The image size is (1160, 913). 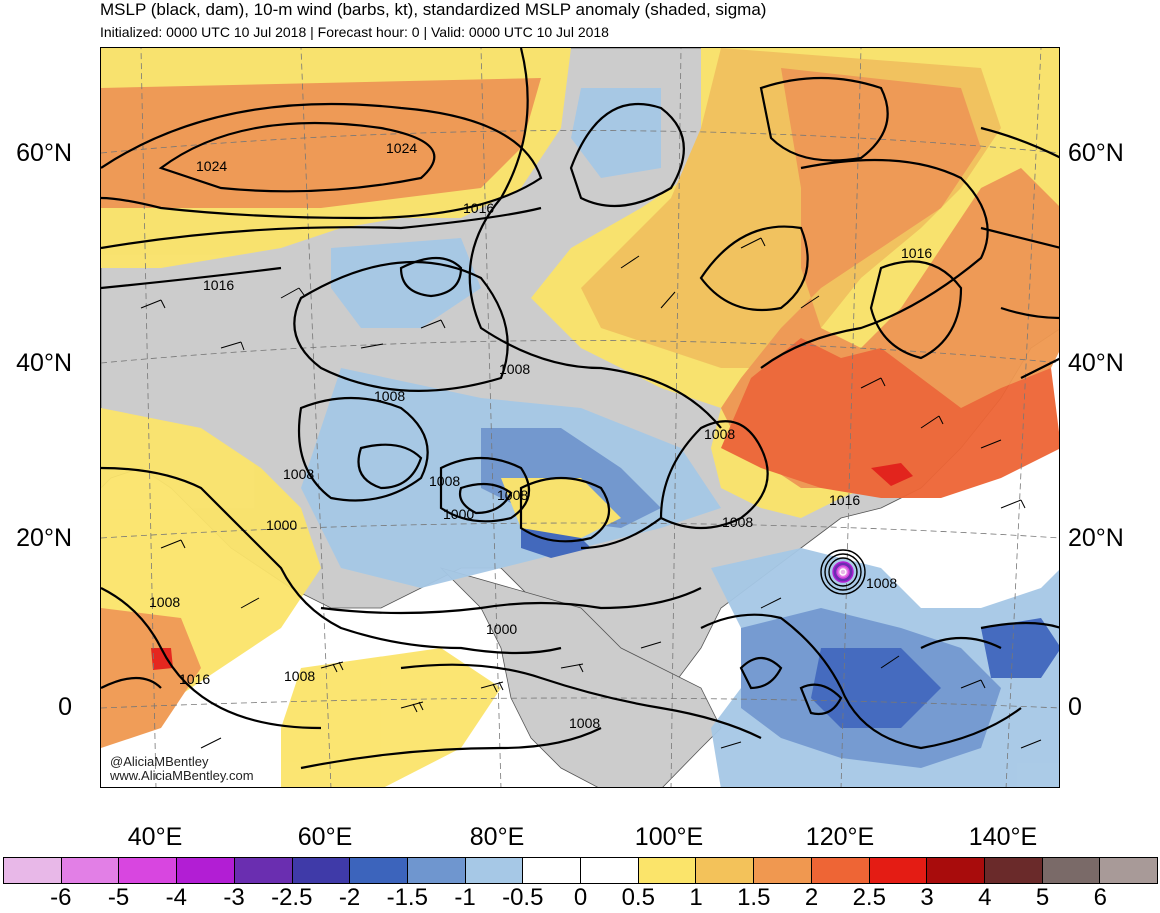 I want to click on lat-label-40n-right: 40°N, so click(x=1096, y=363).